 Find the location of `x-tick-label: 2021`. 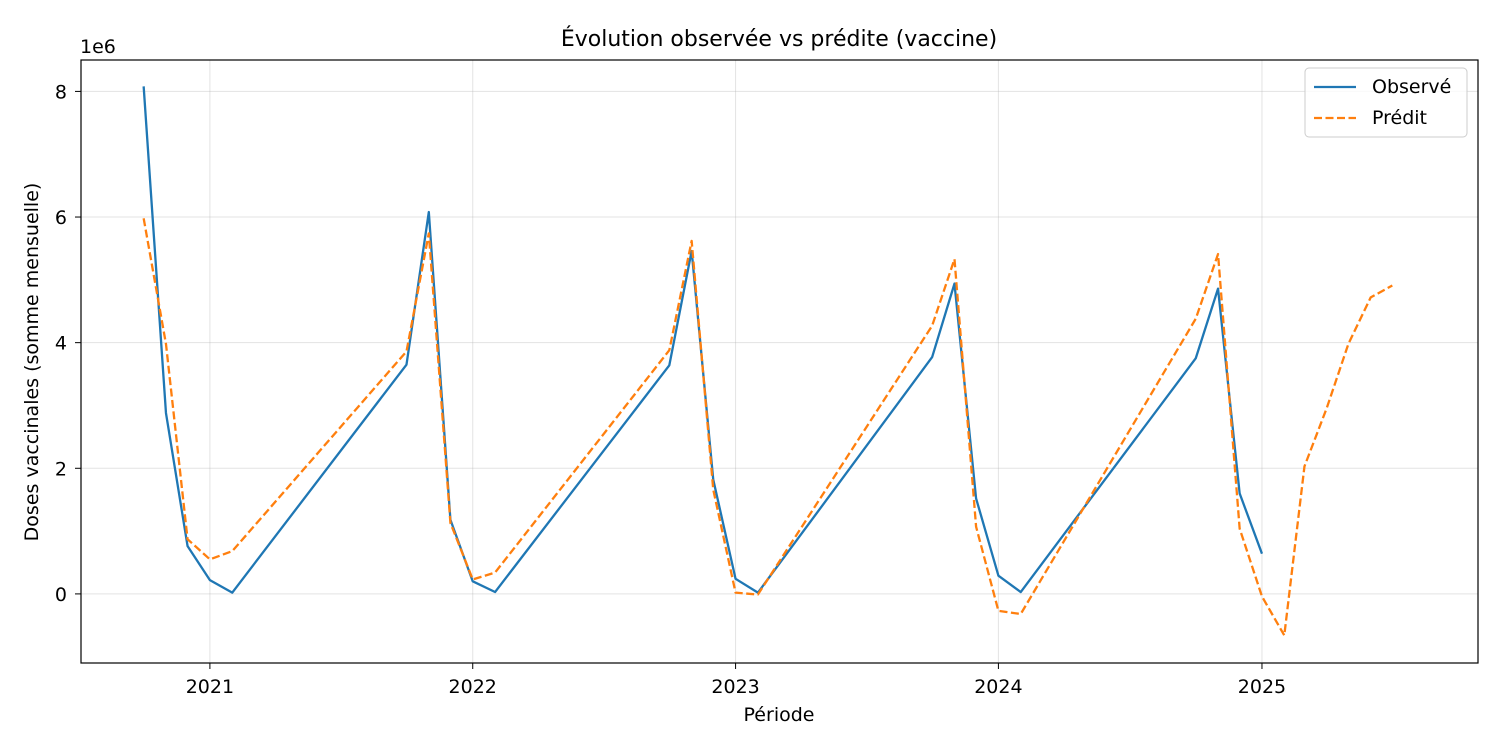

x-tick-label: 2021 is located at coordinates (210, 687).